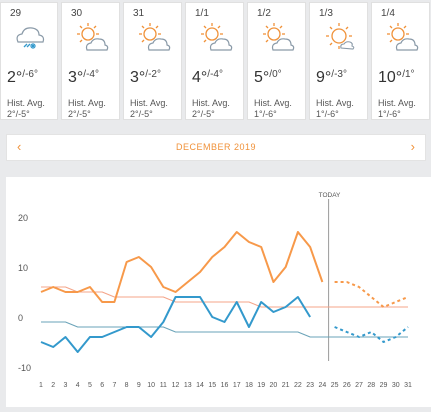 This screenshot has height=412, width=431. I want to click on x-tick-label: 25, so click(335, 385).